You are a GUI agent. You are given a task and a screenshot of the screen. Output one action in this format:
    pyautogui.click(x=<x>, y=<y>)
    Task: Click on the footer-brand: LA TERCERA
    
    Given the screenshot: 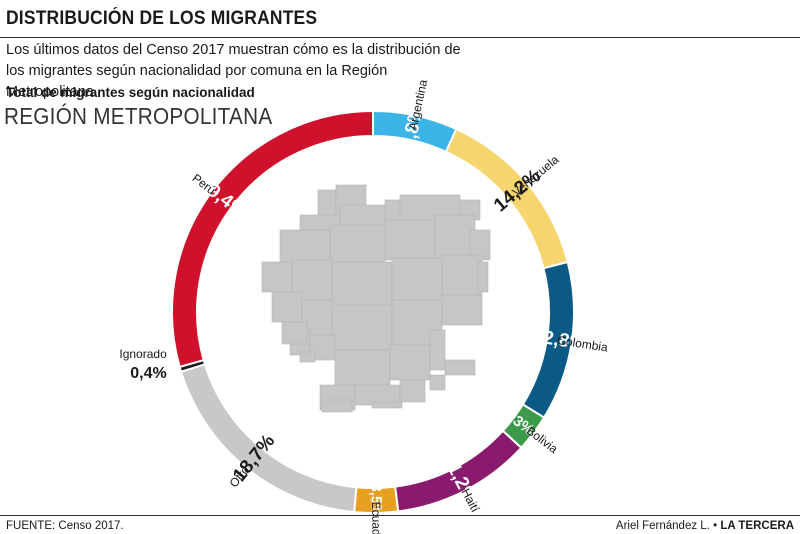 What is the action you would take?
    pyautogui.click(x=757, y=526)
    